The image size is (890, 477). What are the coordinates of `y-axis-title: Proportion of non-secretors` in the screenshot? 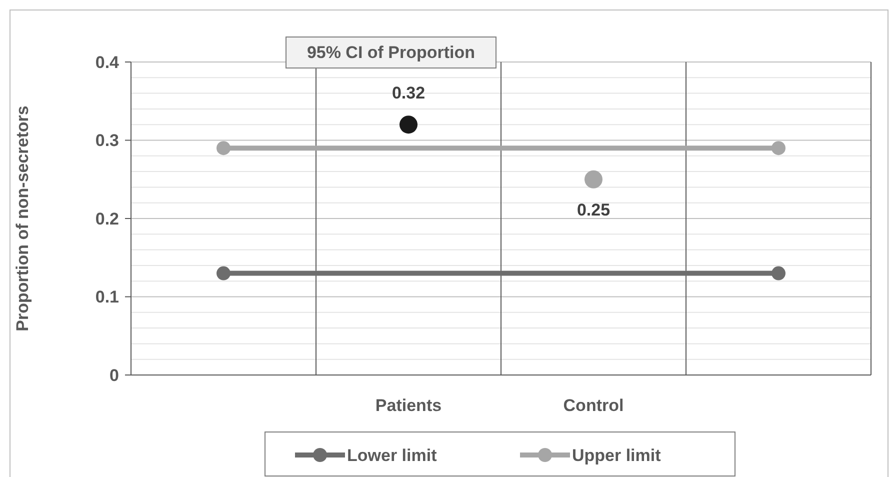 It's located at (22, 219).